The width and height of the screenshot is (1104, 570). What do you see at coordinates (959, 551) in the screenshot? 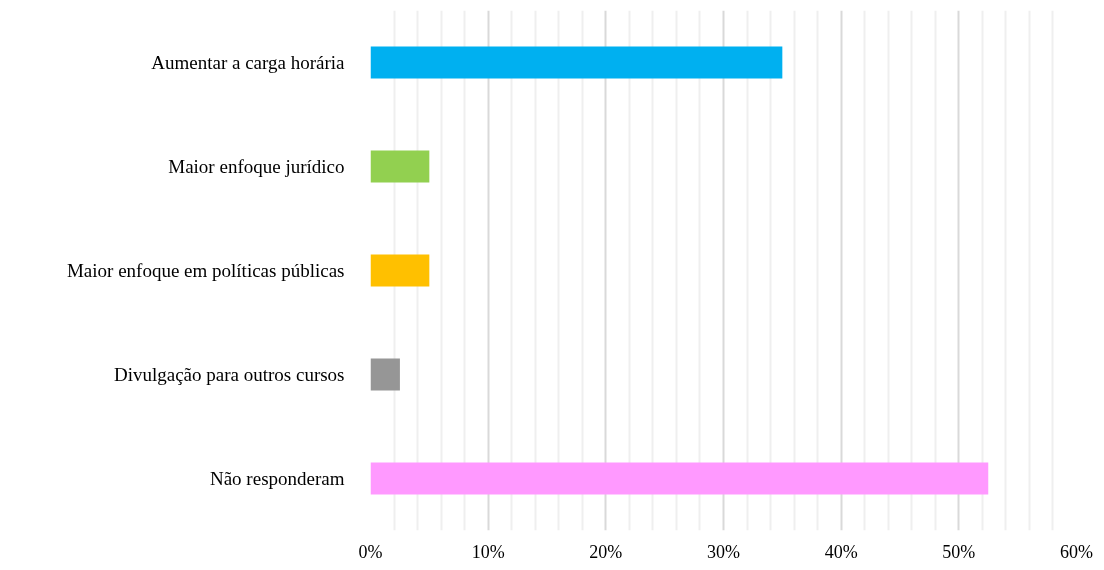
I see `x-tick-label: 50%` at bounding box center [959, 551].